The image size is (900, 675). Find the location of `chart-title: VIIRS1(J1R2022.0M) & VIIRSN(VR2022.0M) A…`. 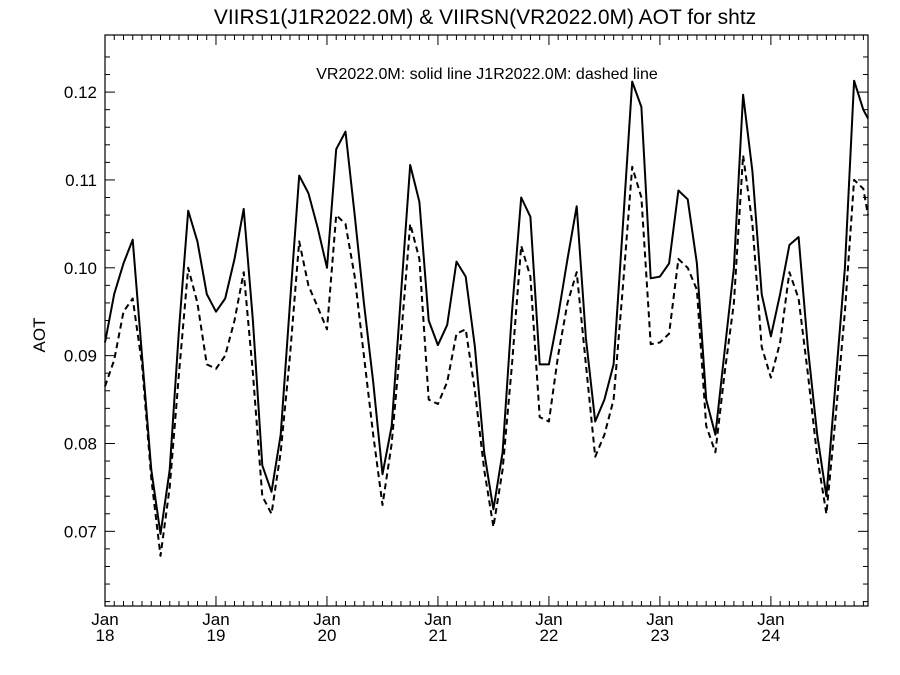

chart-title: VIIRS1(J1R2022.0M) & VIIRSN(VR2022.0M) A… is located at coordinates (485, 17).